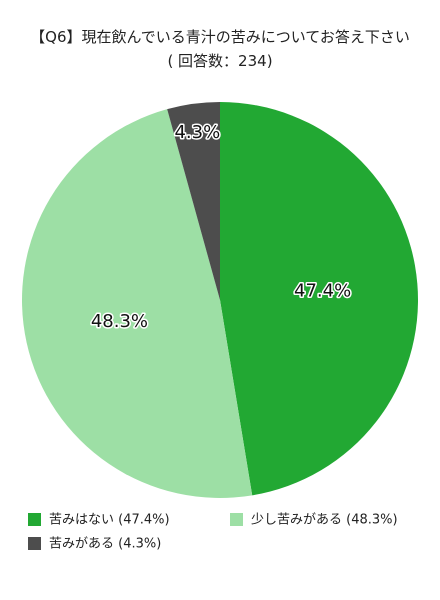 The width and height of the screenshot is (440, 600). I want to click on chart-title: 【Q6】現在飲んでいる青汁の苦みについてお答え下さい, so click(220, 37).